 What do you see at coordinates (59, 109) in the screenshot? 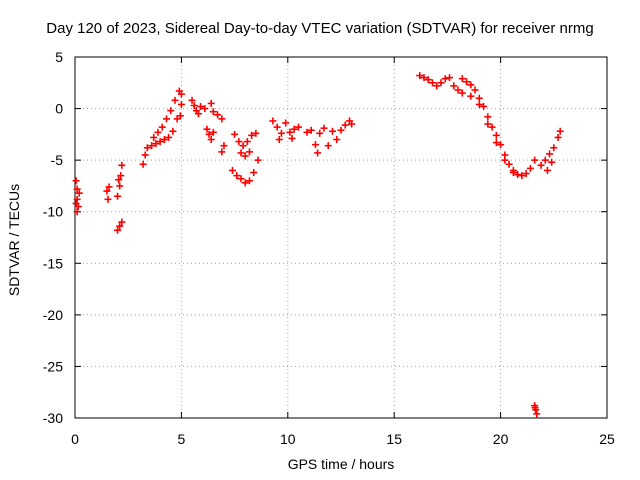
I see `y-tick-label: 0` at bounding box center [59, 109].